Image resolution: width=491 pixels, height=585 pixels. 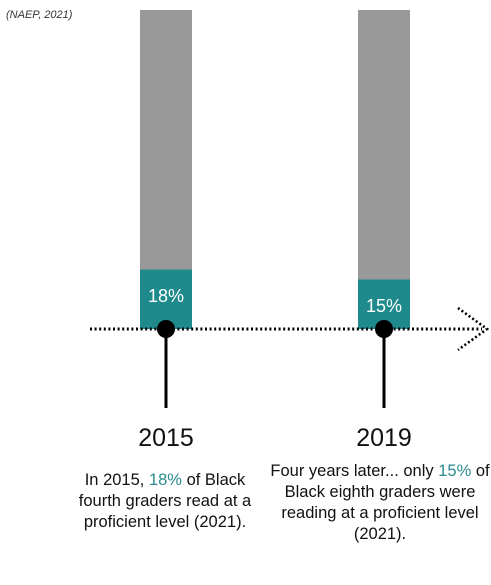 I want to click on timeline-marker-2019, so click(x=384, y=329).